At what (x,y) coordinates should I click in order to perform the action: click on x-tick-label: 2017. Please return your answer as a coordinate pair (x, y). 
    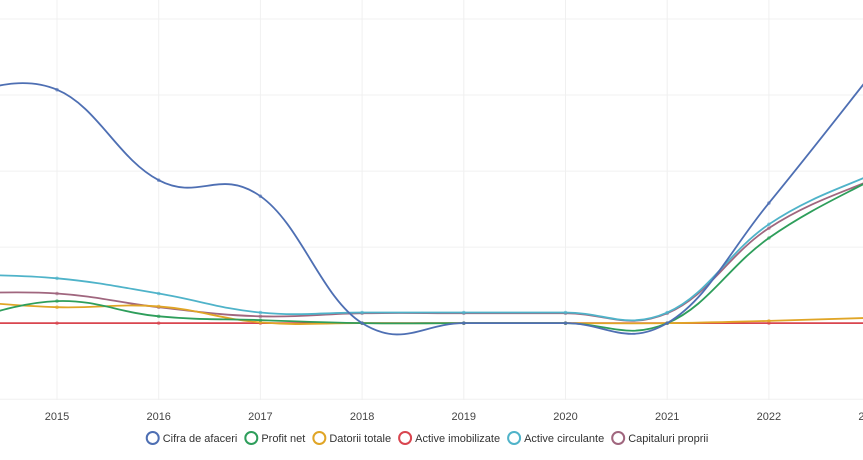
    Looking at the image, I should click on (260, 417).